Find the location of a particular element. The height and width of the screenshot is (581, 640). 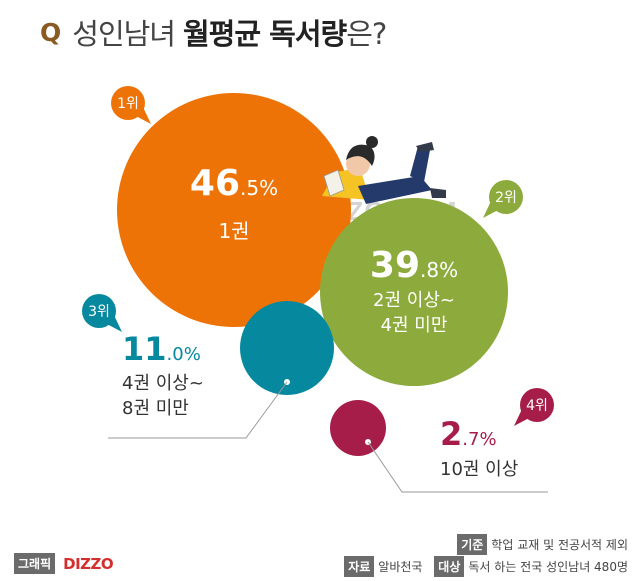

value-label-2: 39.8% is located at coordinates (414, 265).